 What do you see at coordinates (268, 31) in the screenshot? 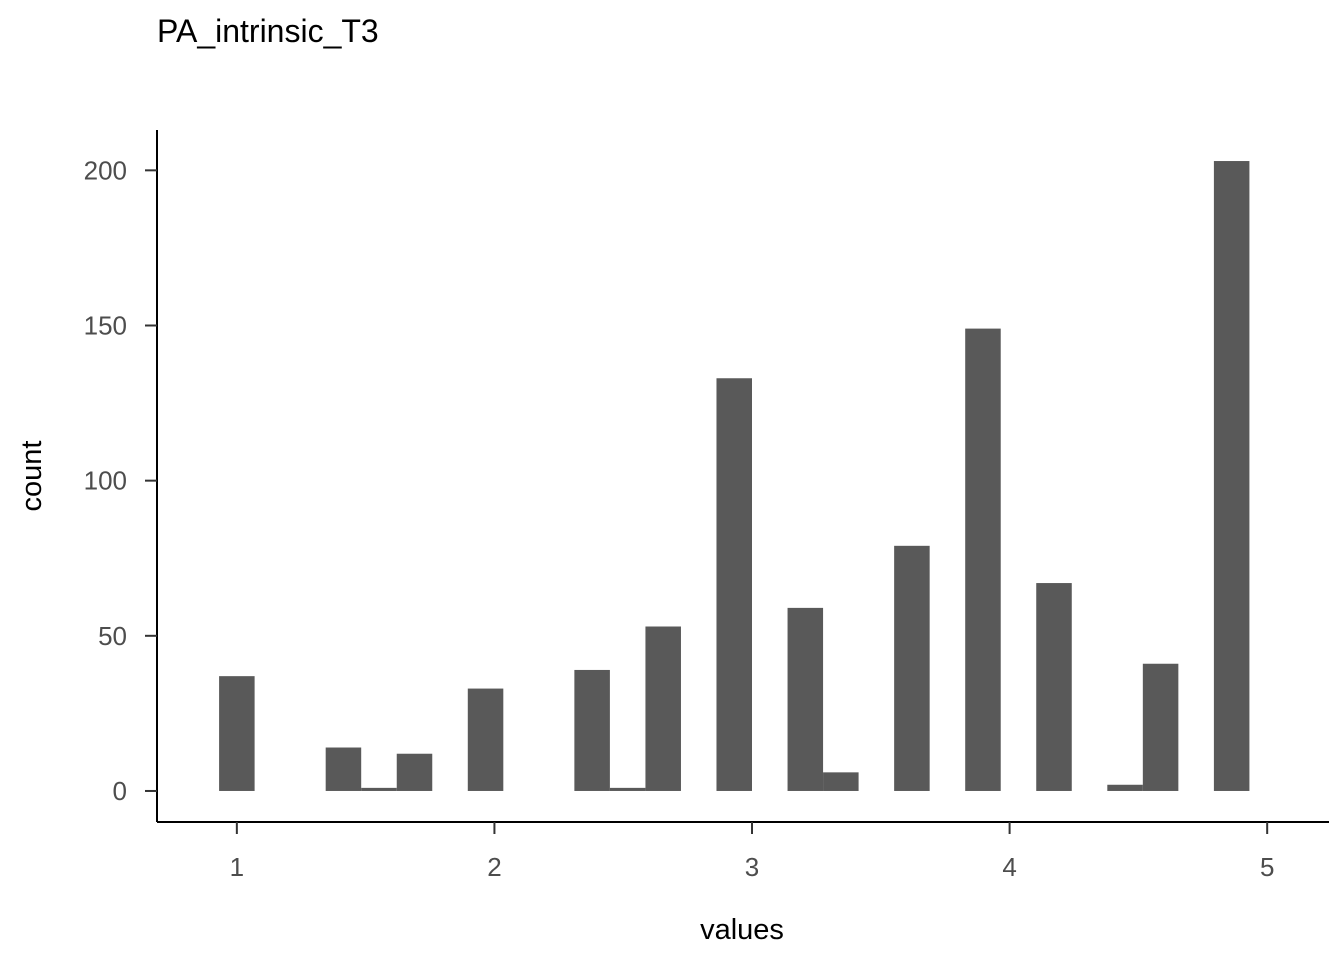
I see `chart-title: PA_intrinsic_T3` at bounding box center [268, 31].